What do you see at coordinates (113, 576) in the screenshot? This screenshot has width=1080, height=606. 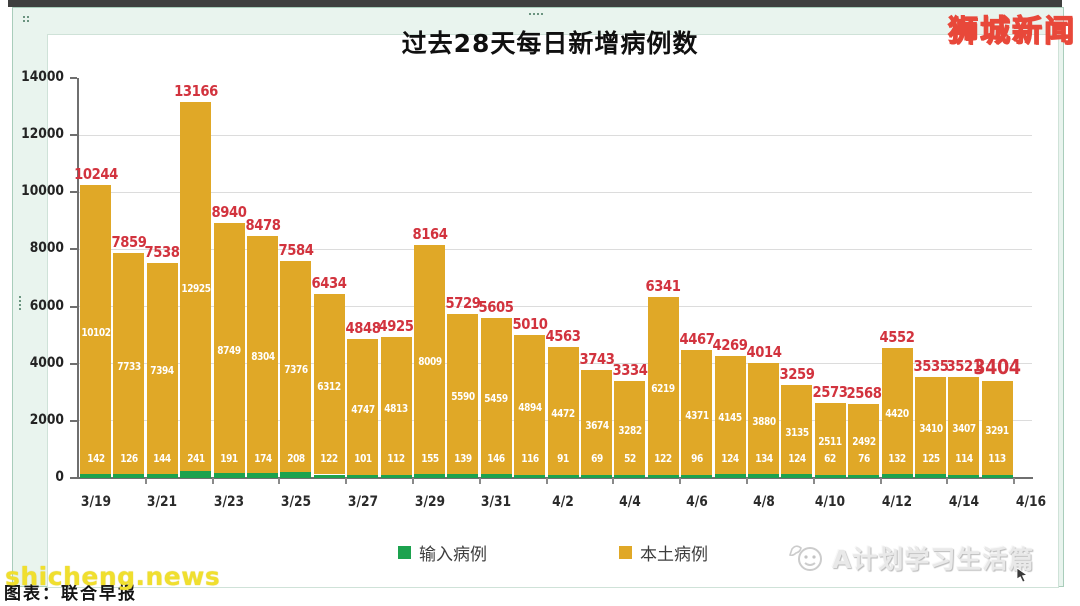 I see `shicheng-watermark: shicheng.news` at bounding box center [113, 576].